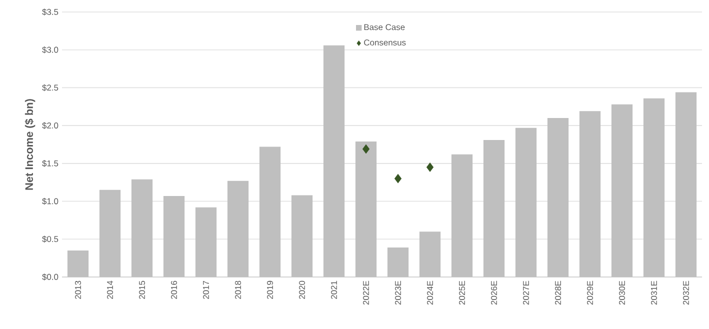 The width and height of the screenshot is (709, 329). Describe the element at coordinates (398, 292) in the screenshot. I see `x-tick-label: 2023E` at that location.